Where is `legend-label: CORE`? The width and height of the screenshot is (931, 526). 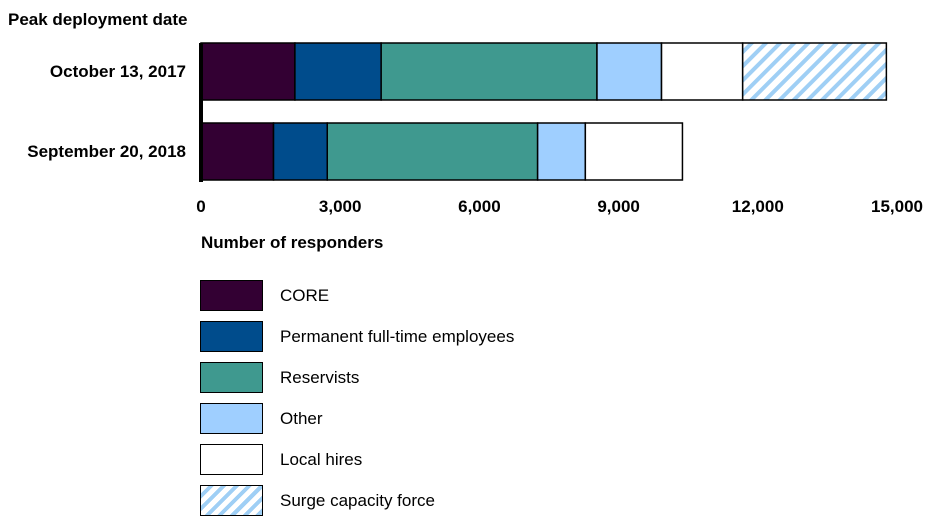
legend-label: CORE is located at coordinates (305, 295).